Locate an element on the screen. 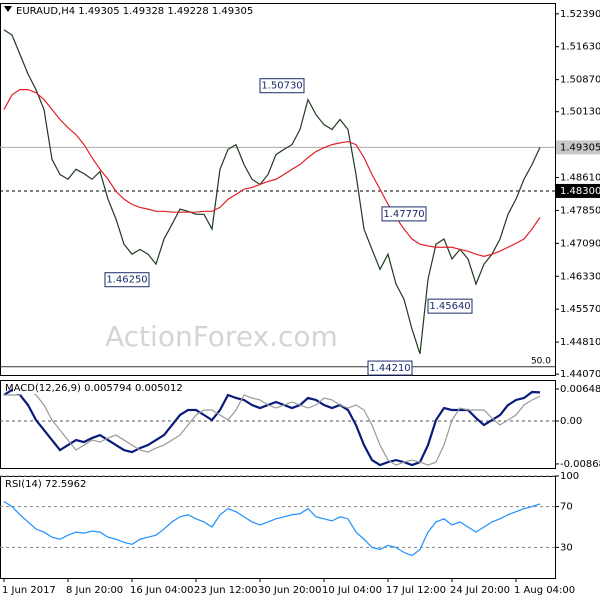 The height and width of the screenshot is (600, 600). y-tick-label: 1.50870 is located at coordinates (580, 80).